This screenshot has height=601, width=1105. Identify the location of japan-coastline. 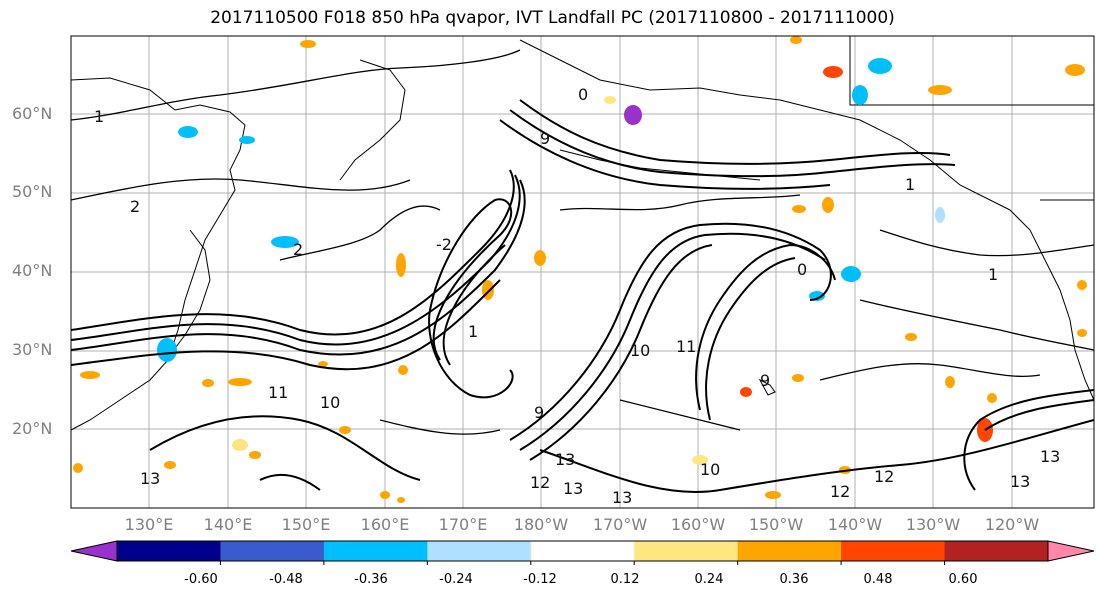
(190, 292).